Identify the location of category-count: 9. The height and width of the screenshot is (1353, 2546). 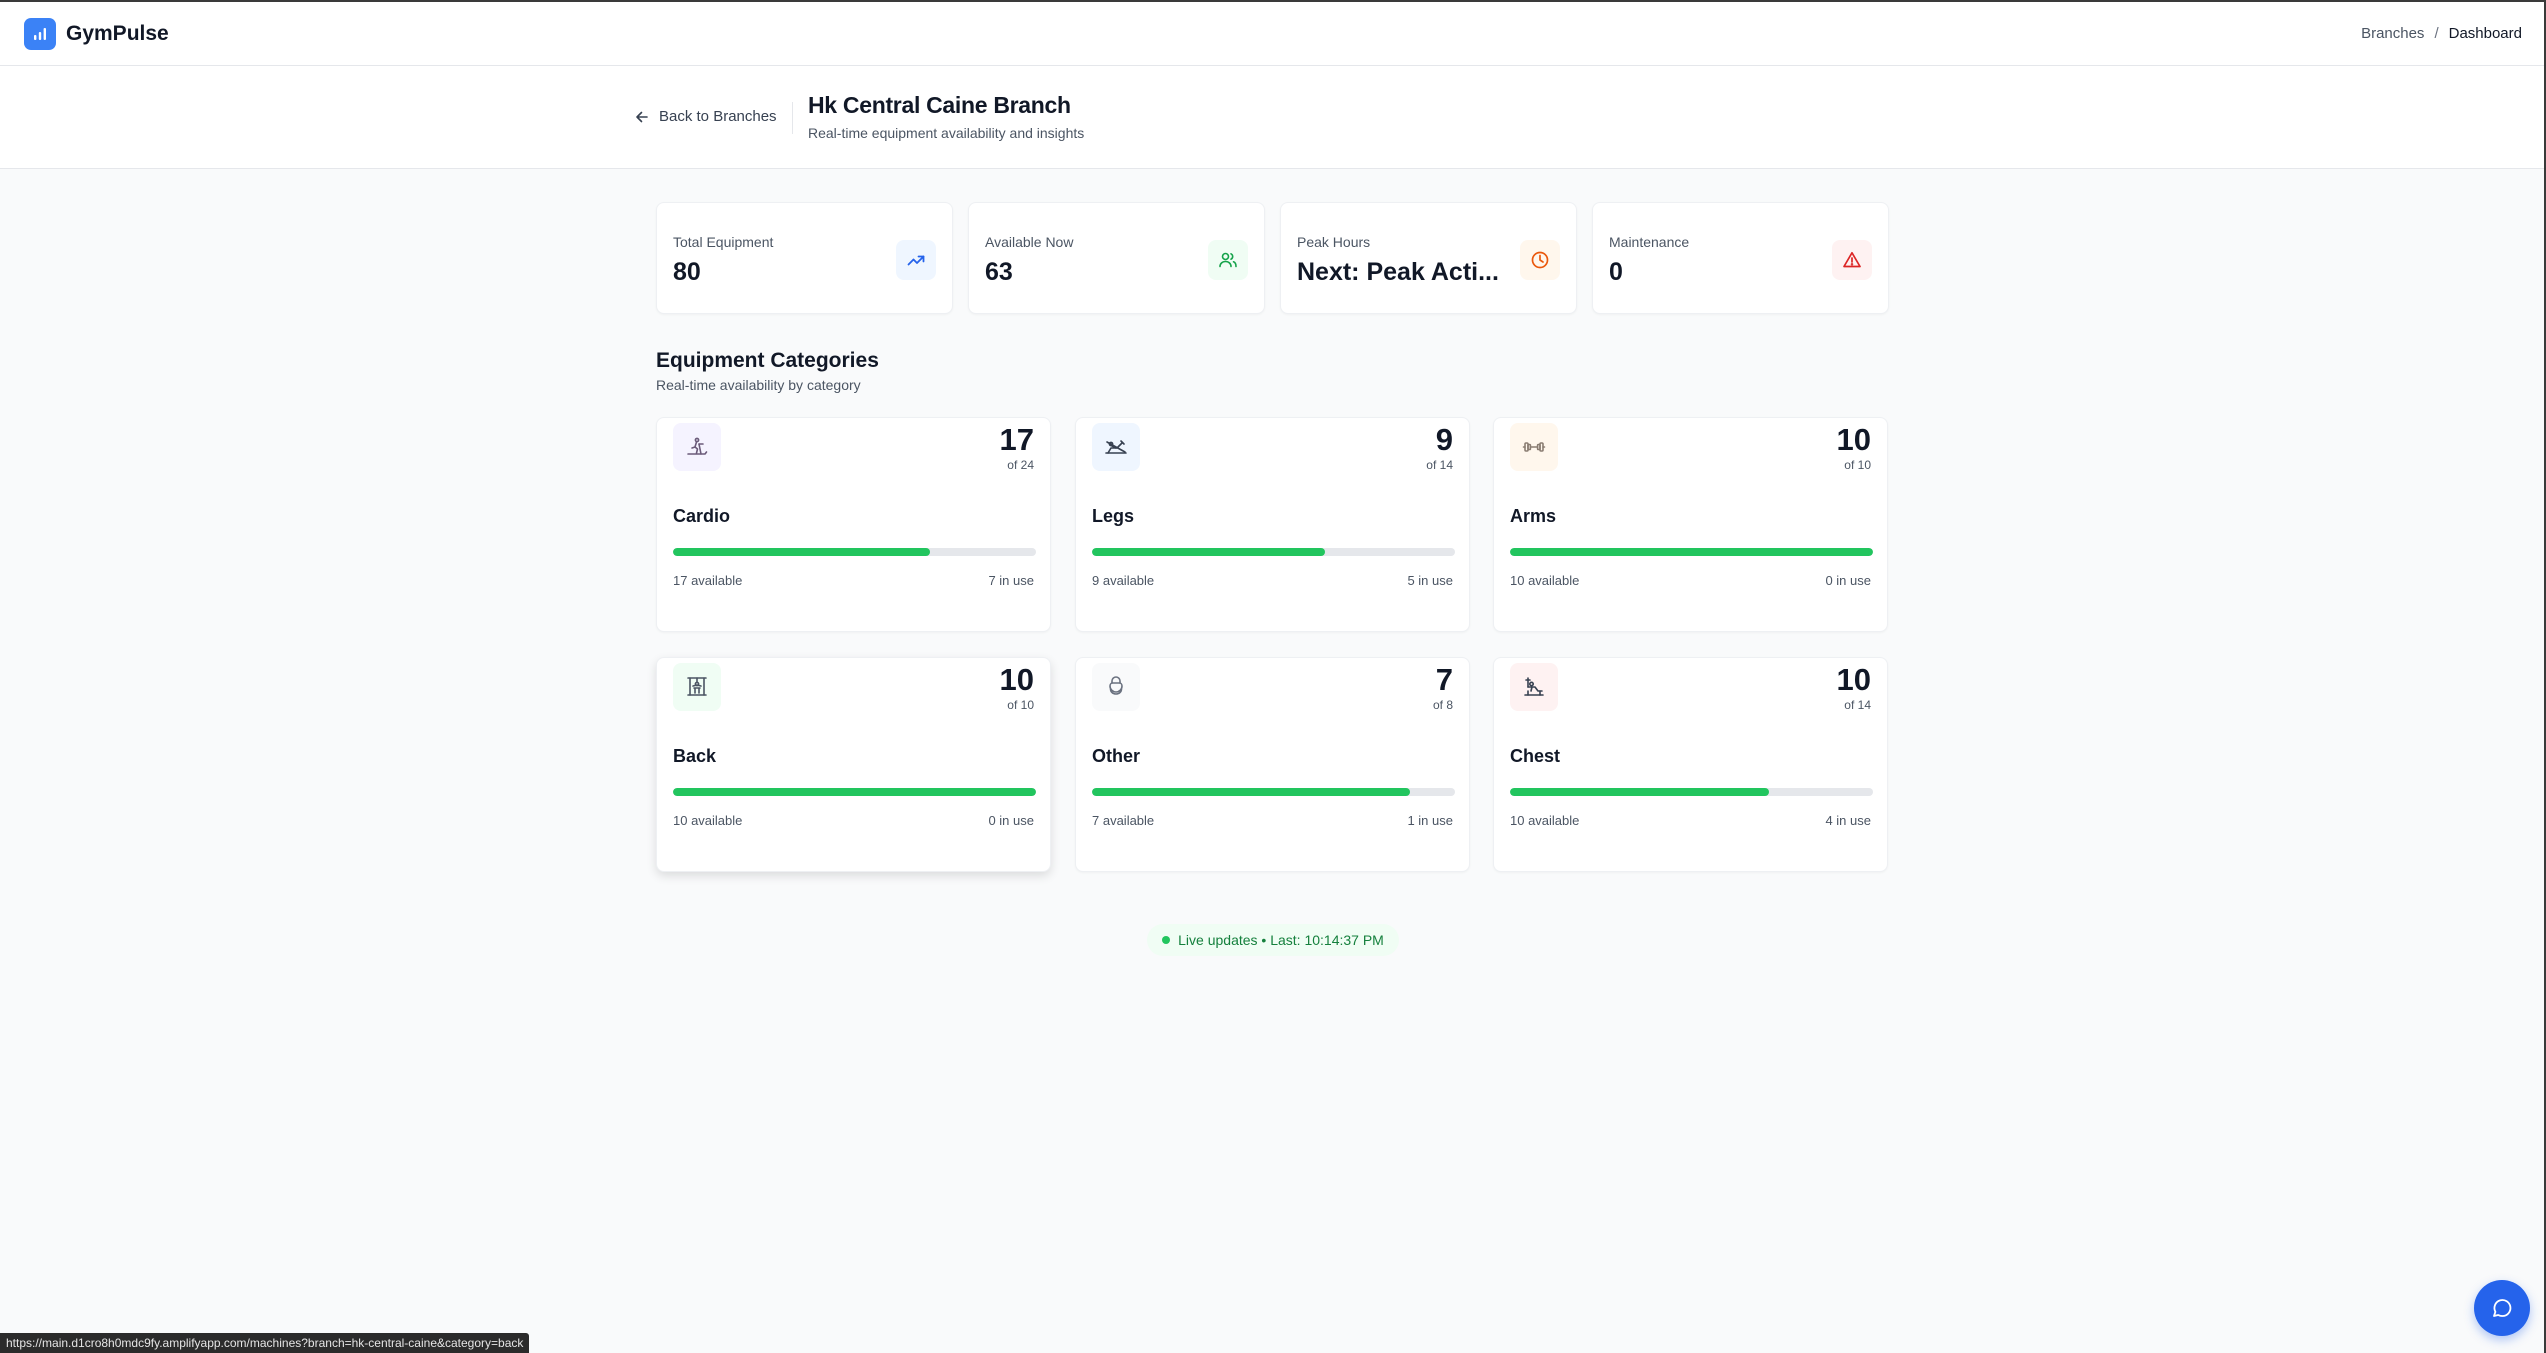
(1444, 439).